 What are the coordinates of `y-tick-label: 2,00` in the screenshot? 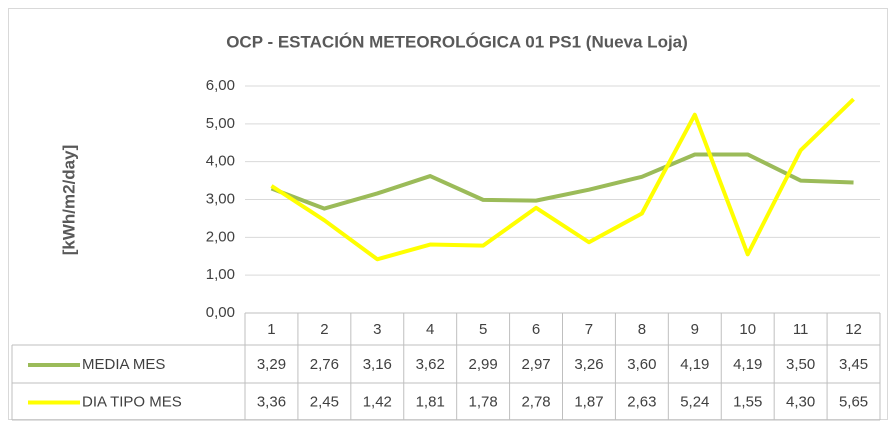 It's located at (220, 236).